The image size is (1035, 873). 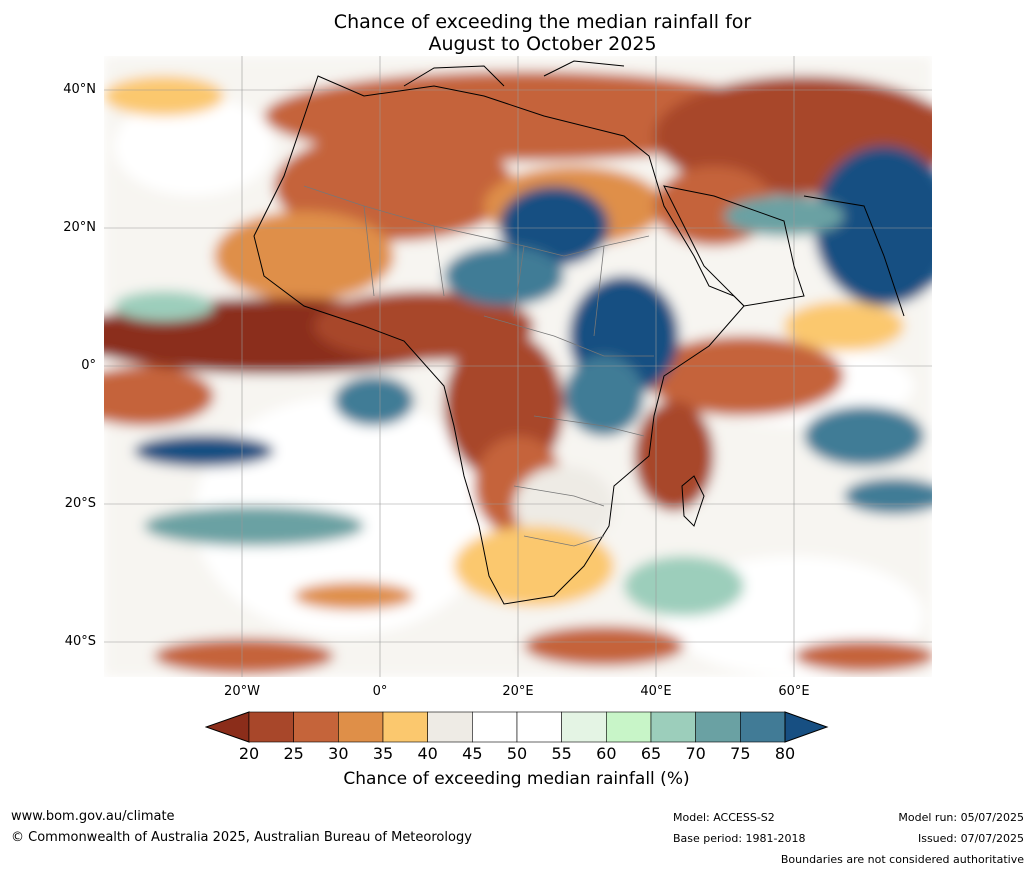 What do you see at coordinates (724, 817) in the screenshot?
I see `footer-model: Model: ACCESS-S2` at bounding box center [724, 817].